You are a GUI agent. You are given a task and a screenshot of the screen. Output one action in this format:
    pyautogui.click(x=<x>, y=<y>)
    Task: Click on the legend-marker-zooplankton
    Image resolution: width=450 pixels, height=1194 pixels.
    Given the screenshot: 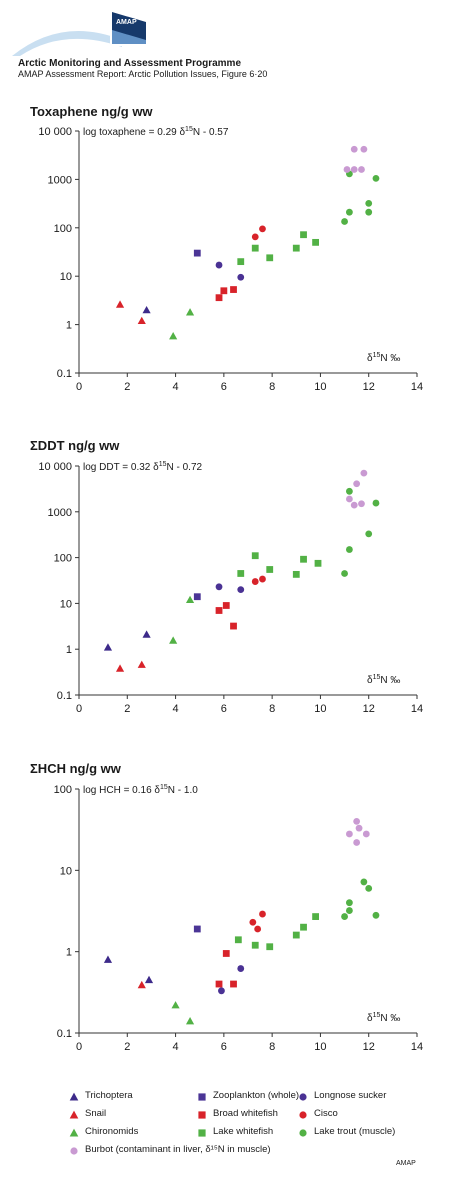 What is the action you would take?
    pyautogui.click(x=202, y=1097)
    